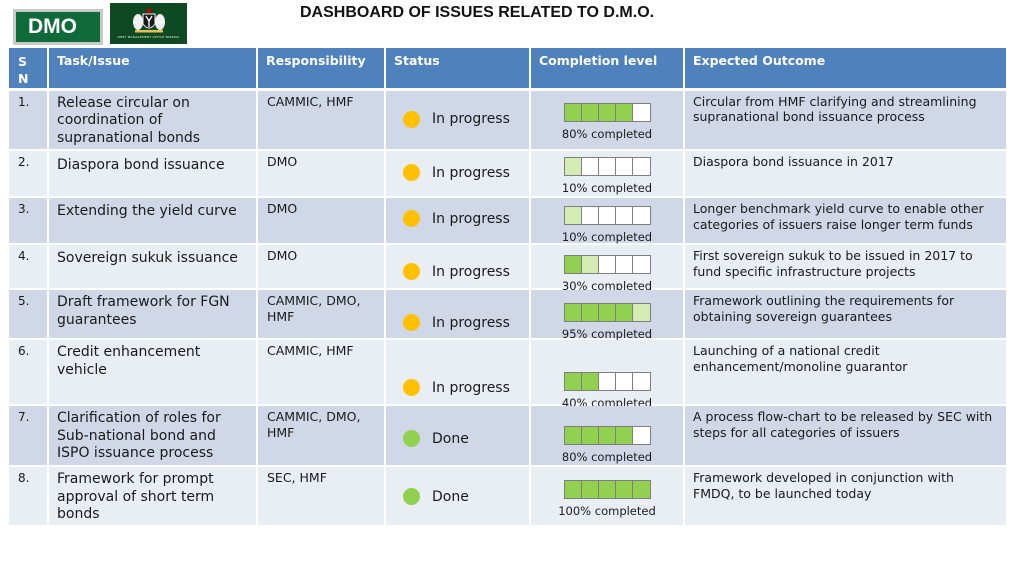  What do you see at coordinates (607, 188) in the screenshot?
I see `completion-label: 10% completed` at bounding box center [607, 188].